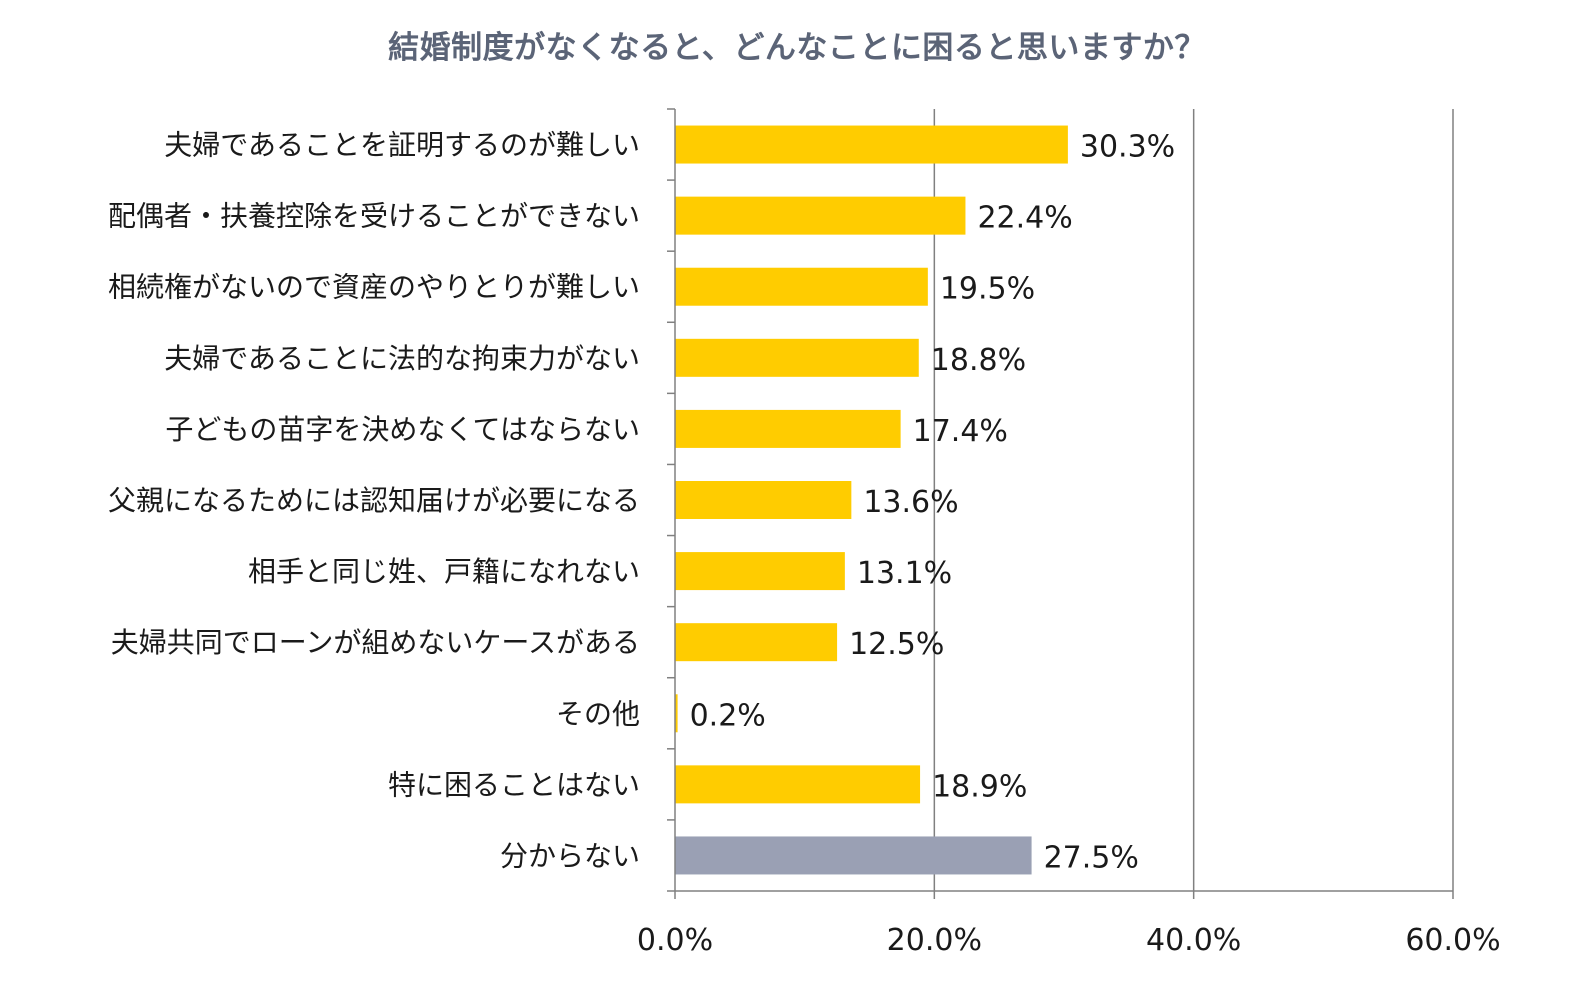  Describe the element at coordinates (444, 571) in the screenshot. I see `category-label-6: 相手と同じ姓、戸籍になれない` at that location.